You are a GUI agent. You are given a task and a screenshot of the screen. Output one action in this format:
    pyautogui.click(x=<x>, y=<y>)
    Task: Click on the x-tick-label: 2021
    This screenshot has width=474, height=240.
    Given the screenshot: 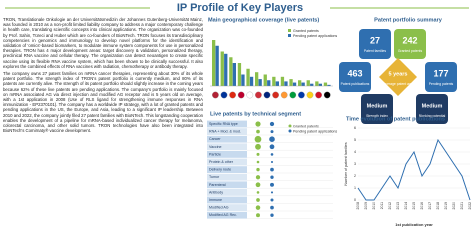 What is the action you would take?
    pyautogui.click(x=462, y=206)
    